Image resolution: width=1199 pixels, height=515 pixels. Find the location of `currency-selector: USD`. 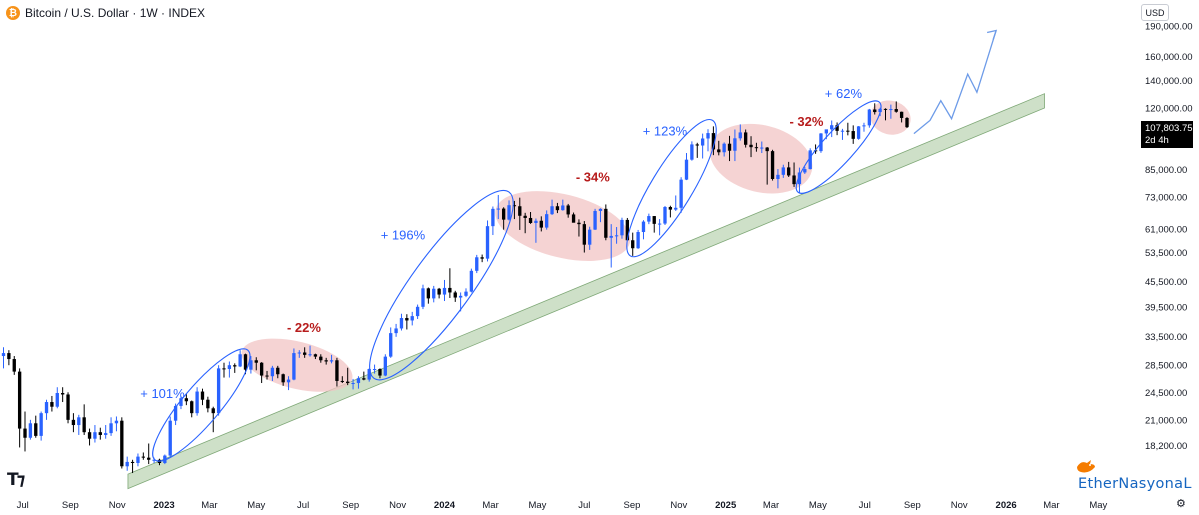

currency-selector: USD is located at coordinates (1155, 12).